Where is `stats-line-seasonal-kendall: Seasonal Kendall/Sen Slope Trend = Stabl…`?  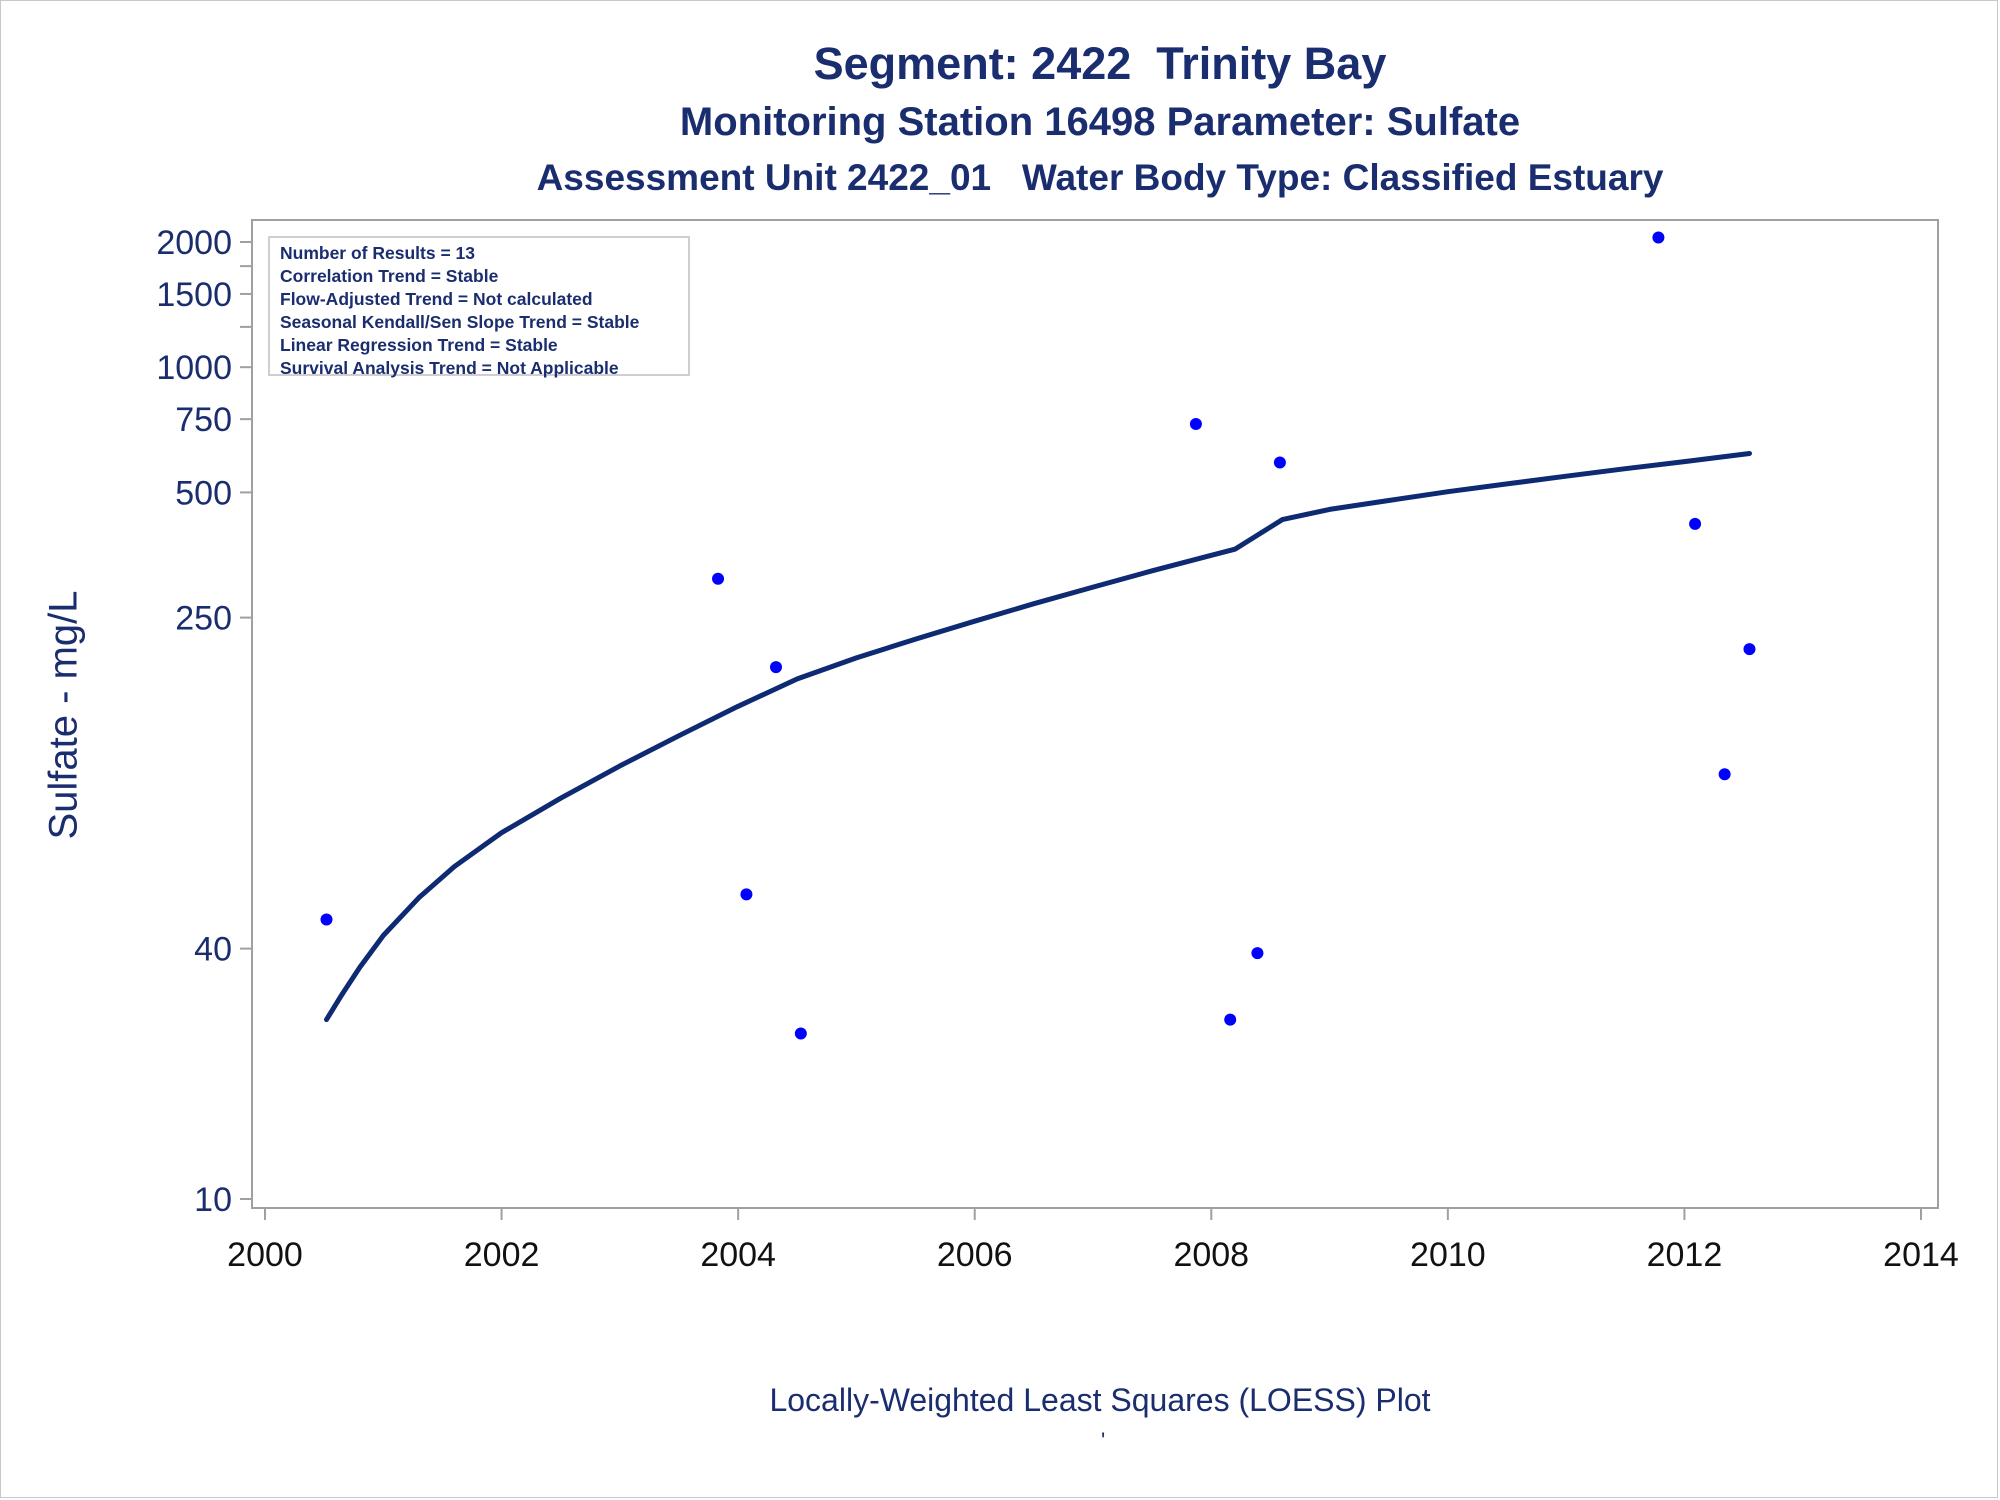 stats-line-seasonal-kendall: Seasonal Kendall/Sen Slope Trend = Stabl… is located at coordinates (460, 322).